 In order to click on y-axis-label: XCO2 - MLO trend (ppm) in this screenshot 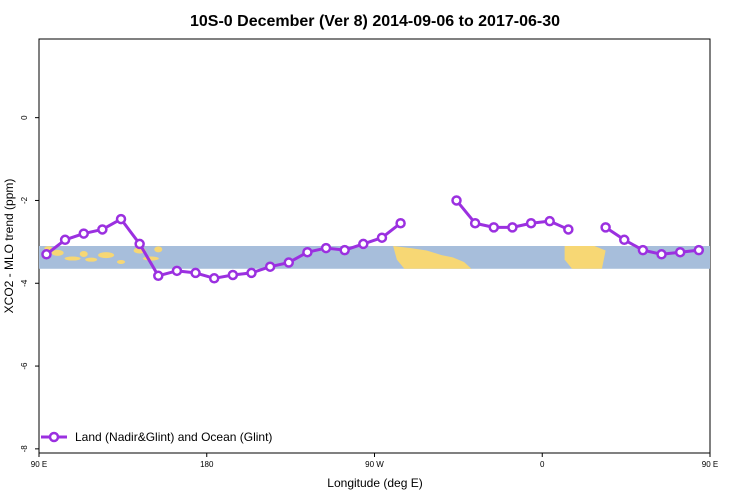, I will do `click(9, 246)`.